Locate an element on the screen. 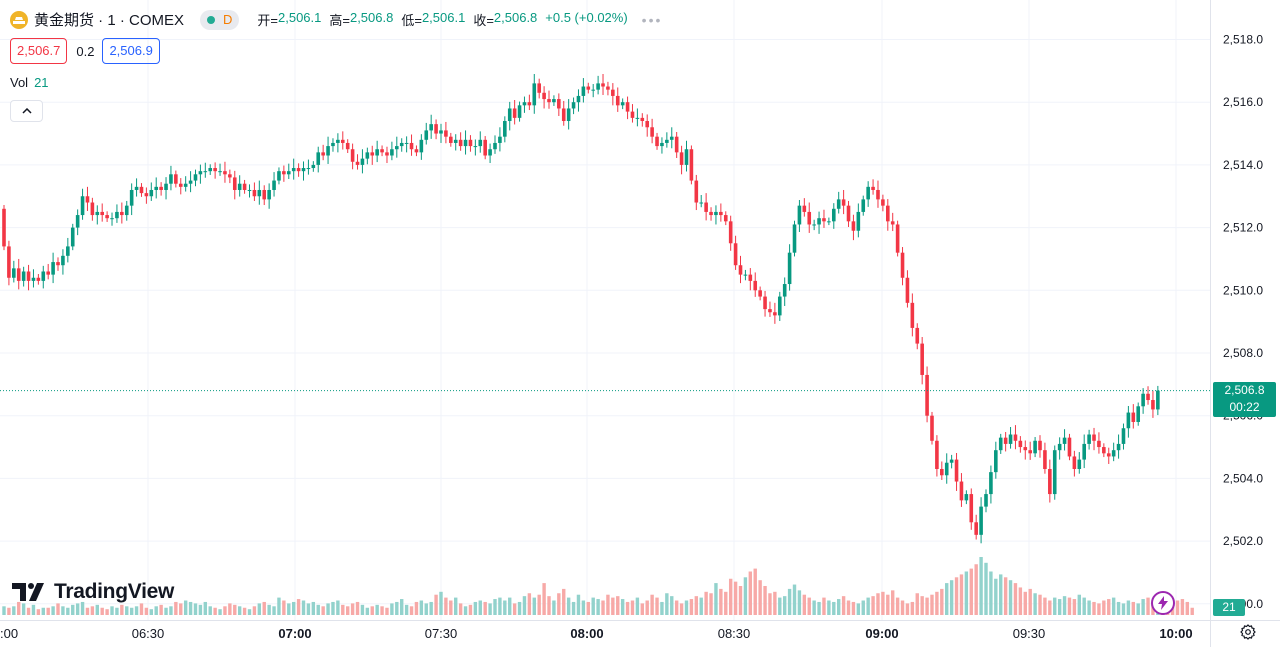 The image size is (1280, 647). x-tick-label: 09:30 is located at coordinates (1029, 633).